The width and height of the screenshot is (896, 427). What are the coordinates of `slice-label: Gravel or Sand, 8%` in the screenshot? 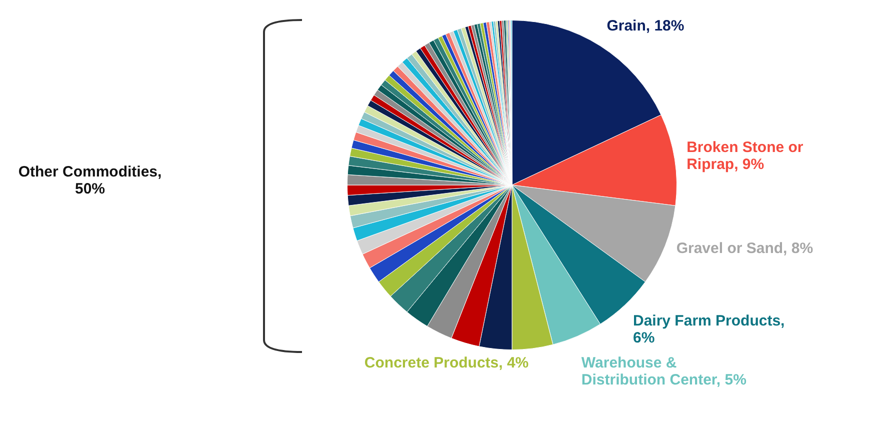 It's located at (745, 249).